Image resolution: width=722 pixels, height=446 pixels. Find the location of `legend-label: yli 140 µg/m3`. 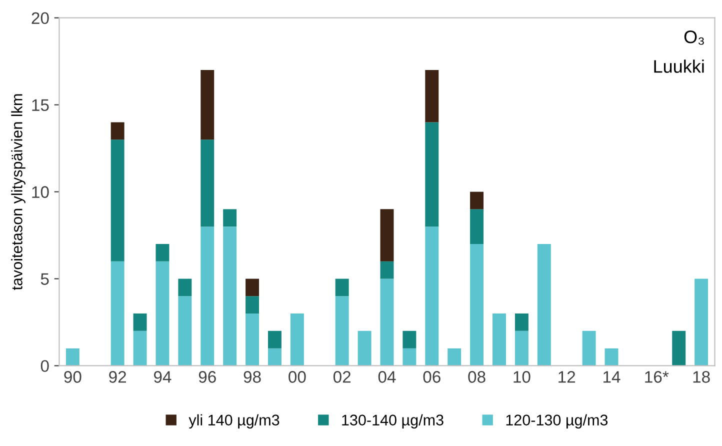

legend-label: yli 140 µg/m3 is located at coordinates (234, 421).